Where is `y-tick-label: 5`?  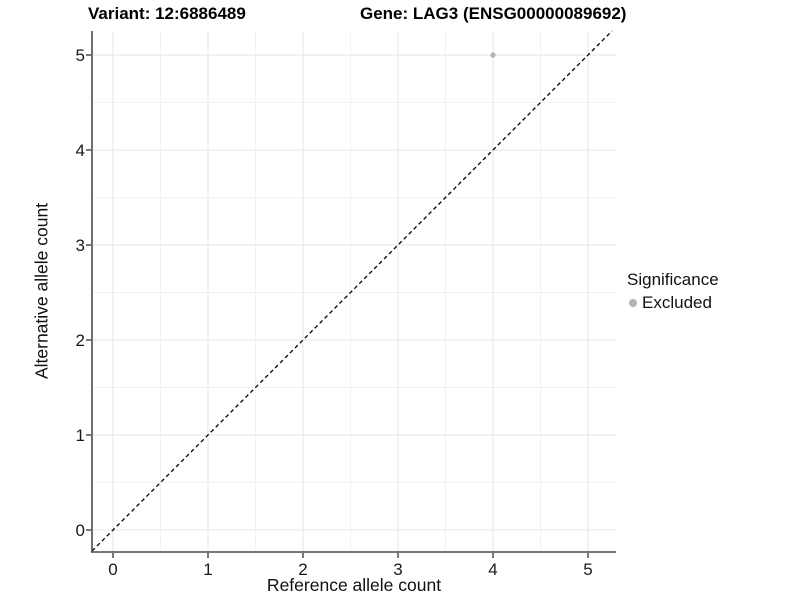
y-tick-label: 5 is located at coordinates (80, 55).